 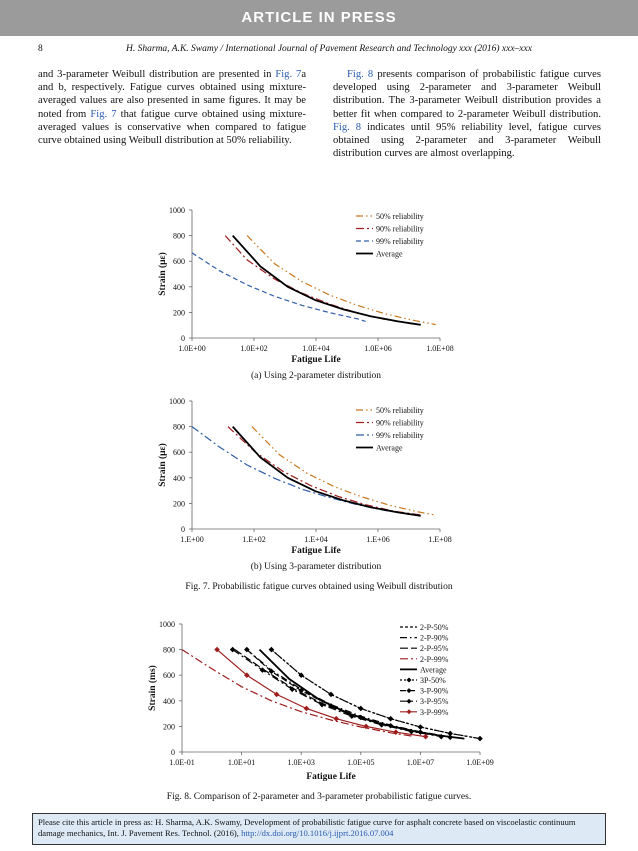 What do you see at coordinates (319, 18) in the screenshot?
I see `article-in-press-banner: ARTICLE IN PRESS` at bounding box center [319, 18].